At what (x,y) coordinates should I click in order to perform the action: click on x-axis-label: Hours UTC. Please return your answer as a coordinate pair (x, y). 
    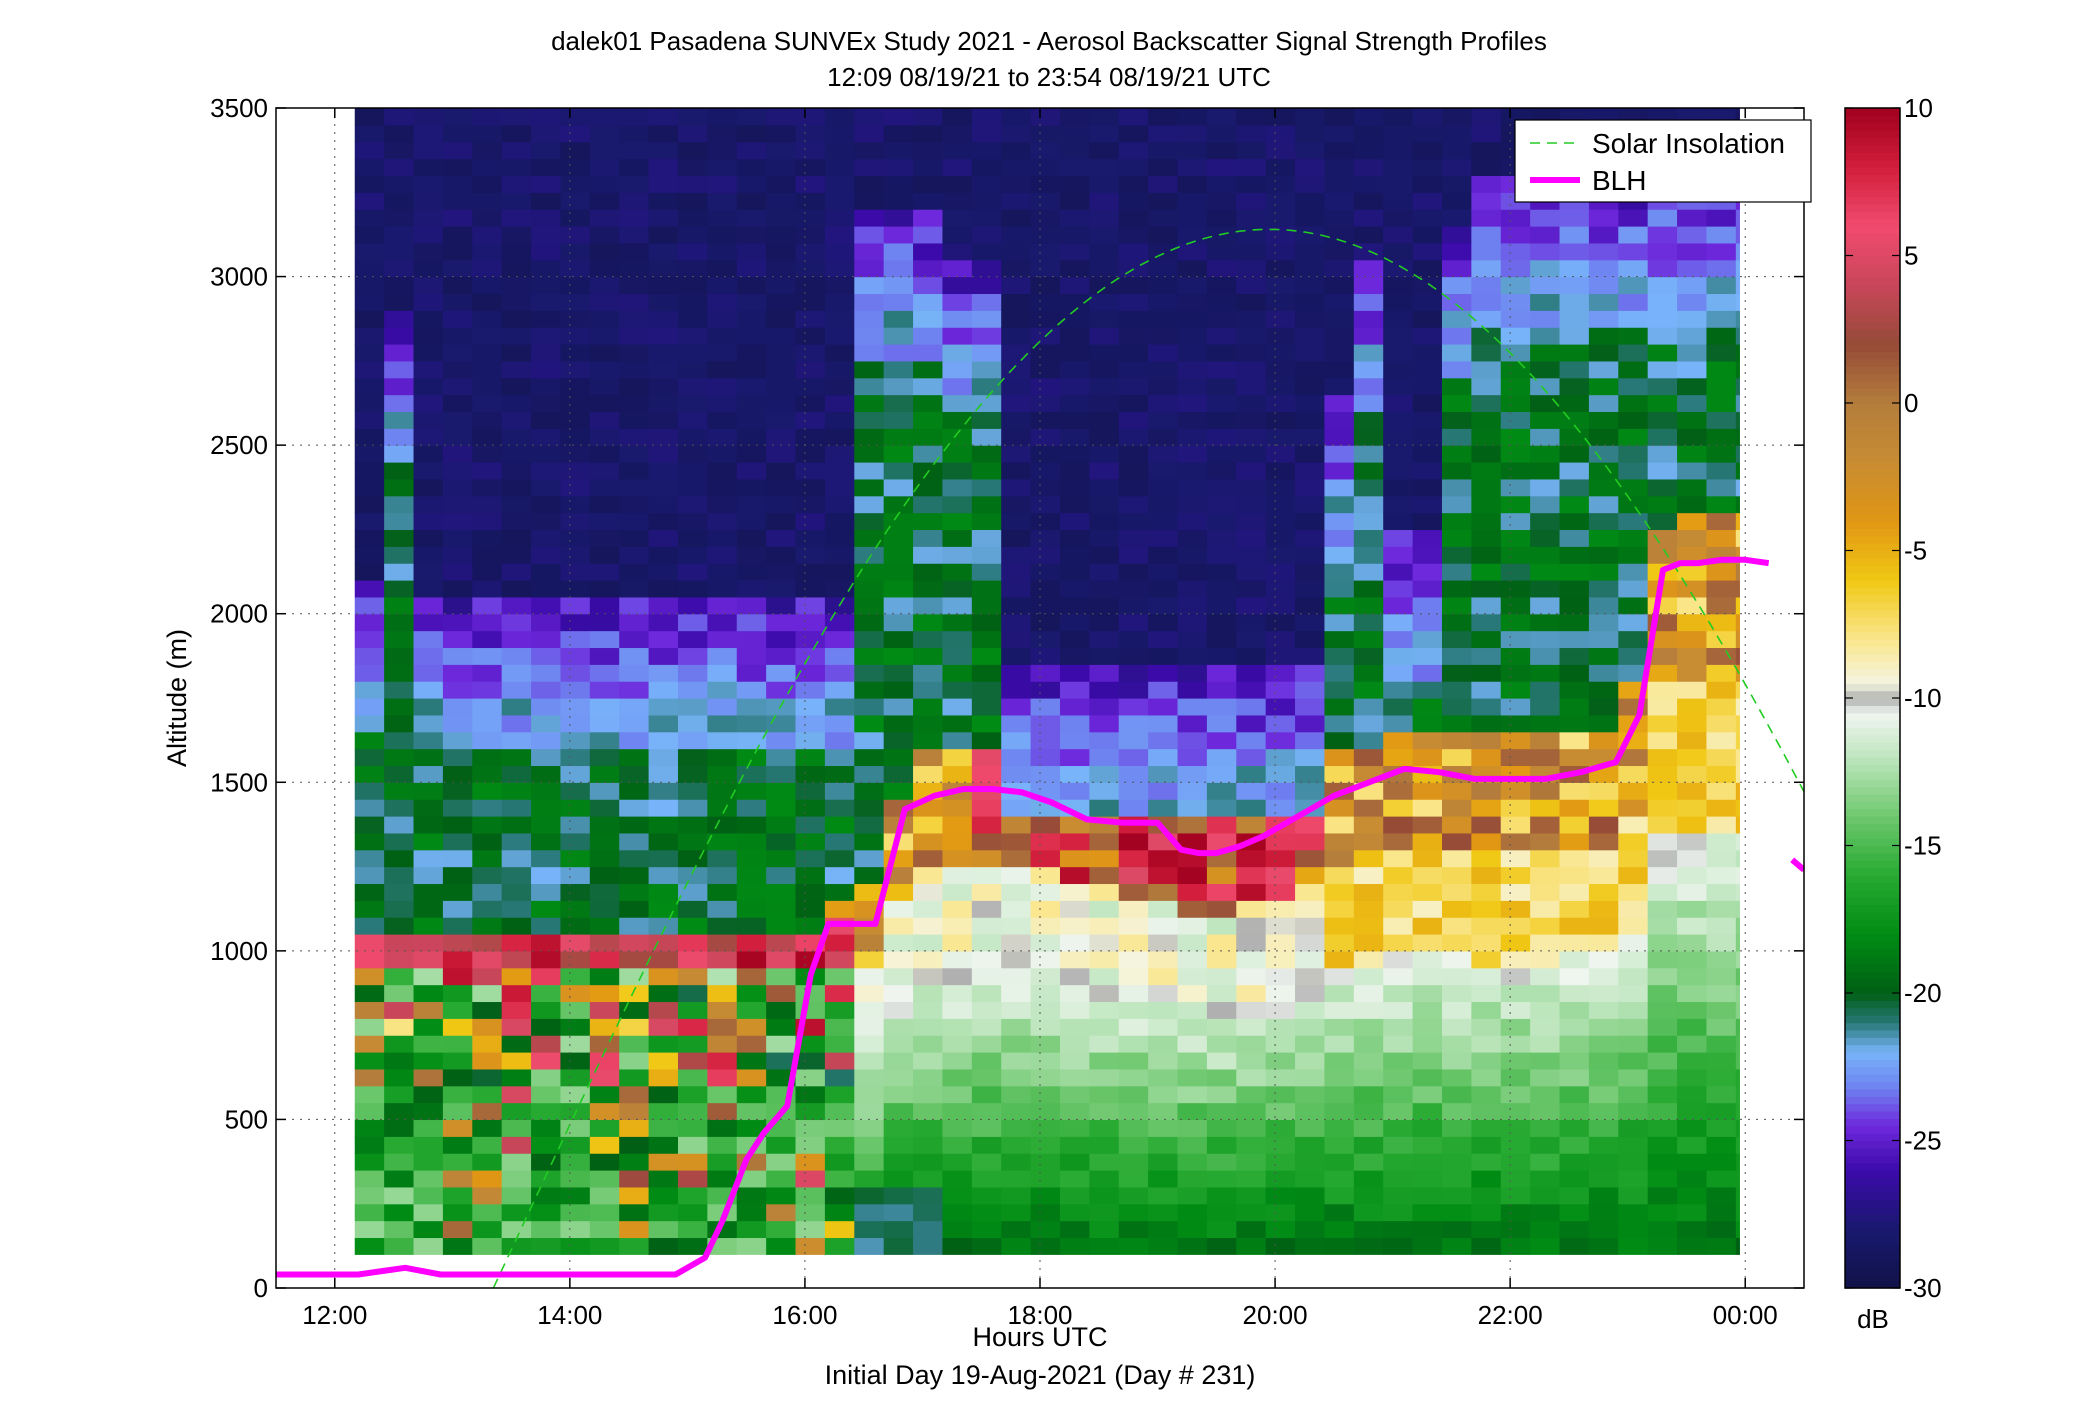
    Looking at the image, I should click on (1039, 1337).